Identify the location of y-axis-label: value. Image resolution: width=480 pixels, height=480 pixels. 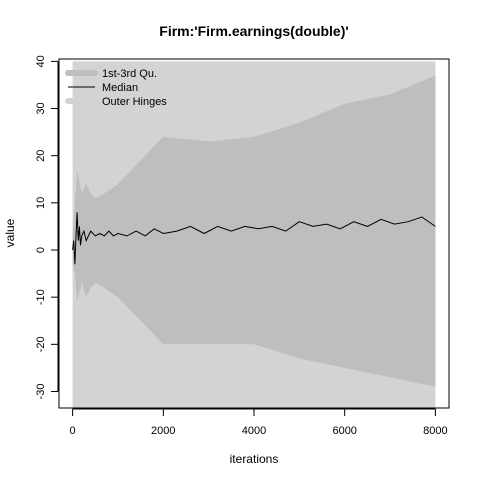
(10, 232).